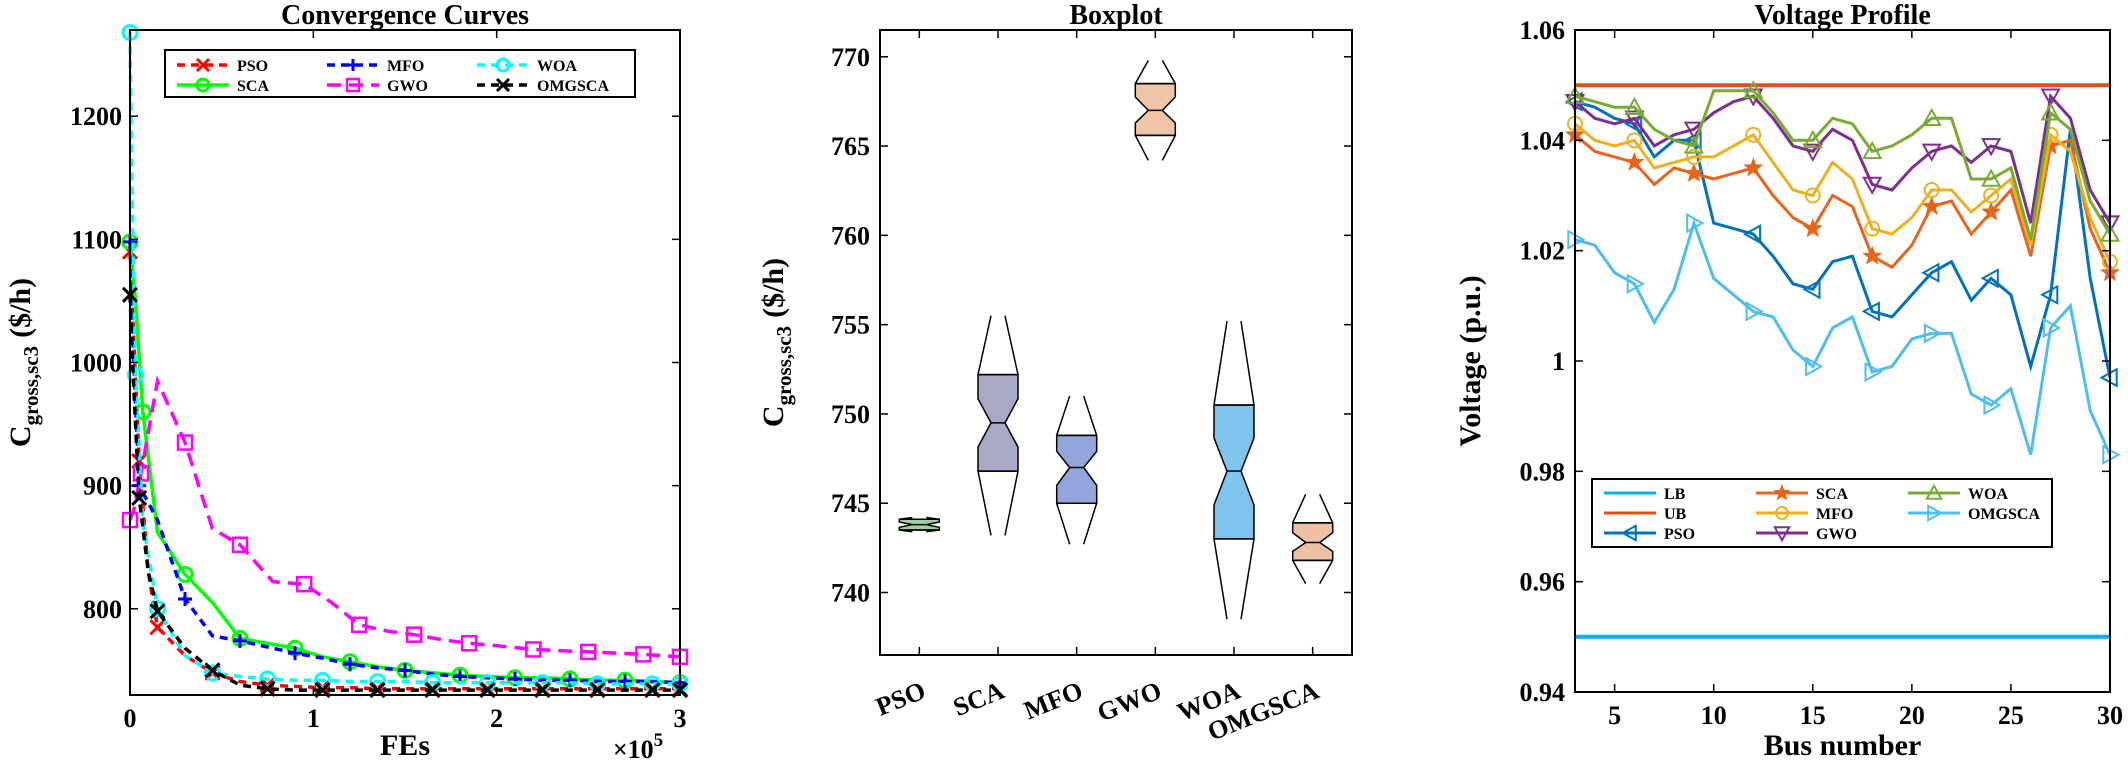  I want to click on legend: PSO MFO WOA SCA GWO OMGSCA, so click(400, 73).